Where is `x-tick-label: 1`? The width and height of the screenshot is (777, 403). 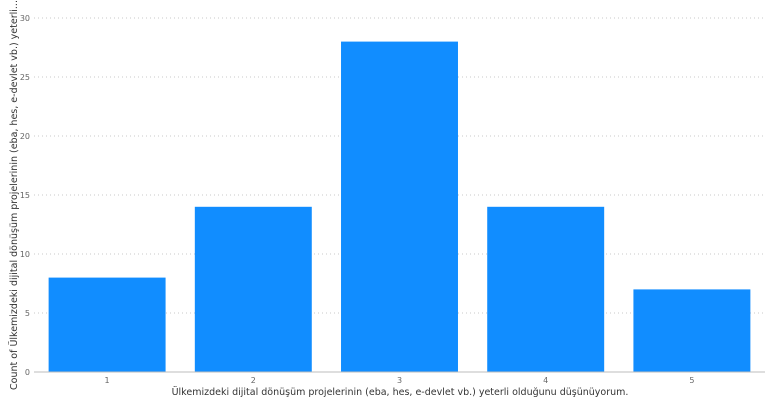
x-tick-label: 1 is located at coordinates (107, 380).